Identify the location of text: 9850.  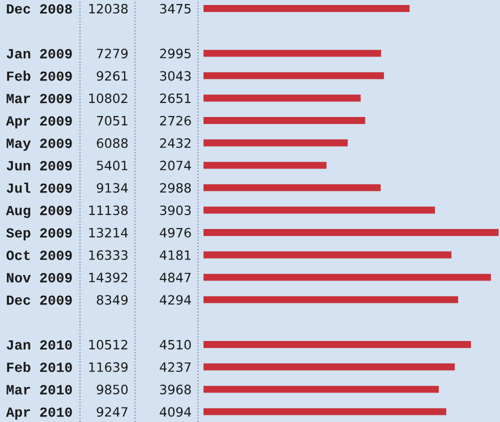
(112, 389).